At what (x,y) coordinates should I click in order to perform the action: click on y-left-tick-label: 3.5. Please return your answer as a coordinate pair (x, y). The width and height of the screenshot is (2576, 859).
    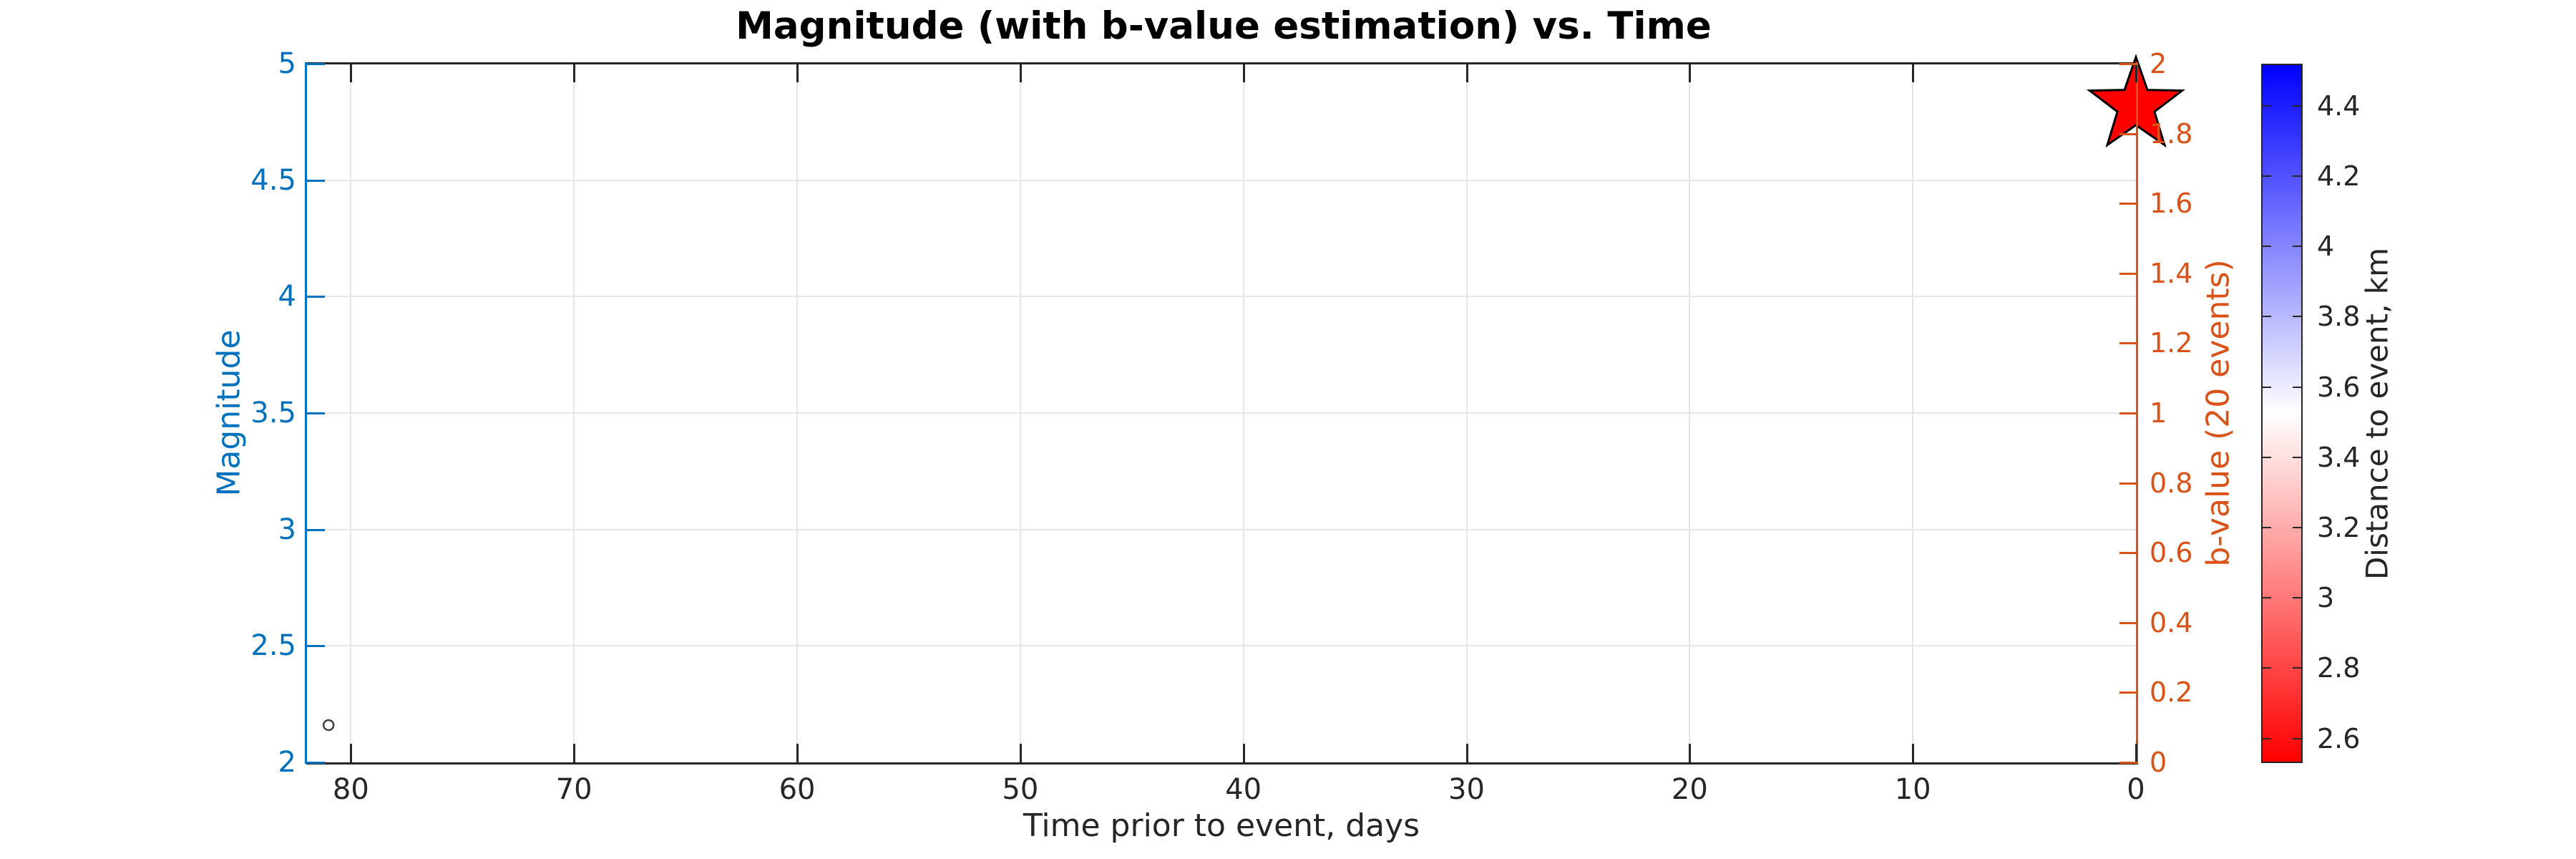
    Looking at the image, I should click on (273, 413).